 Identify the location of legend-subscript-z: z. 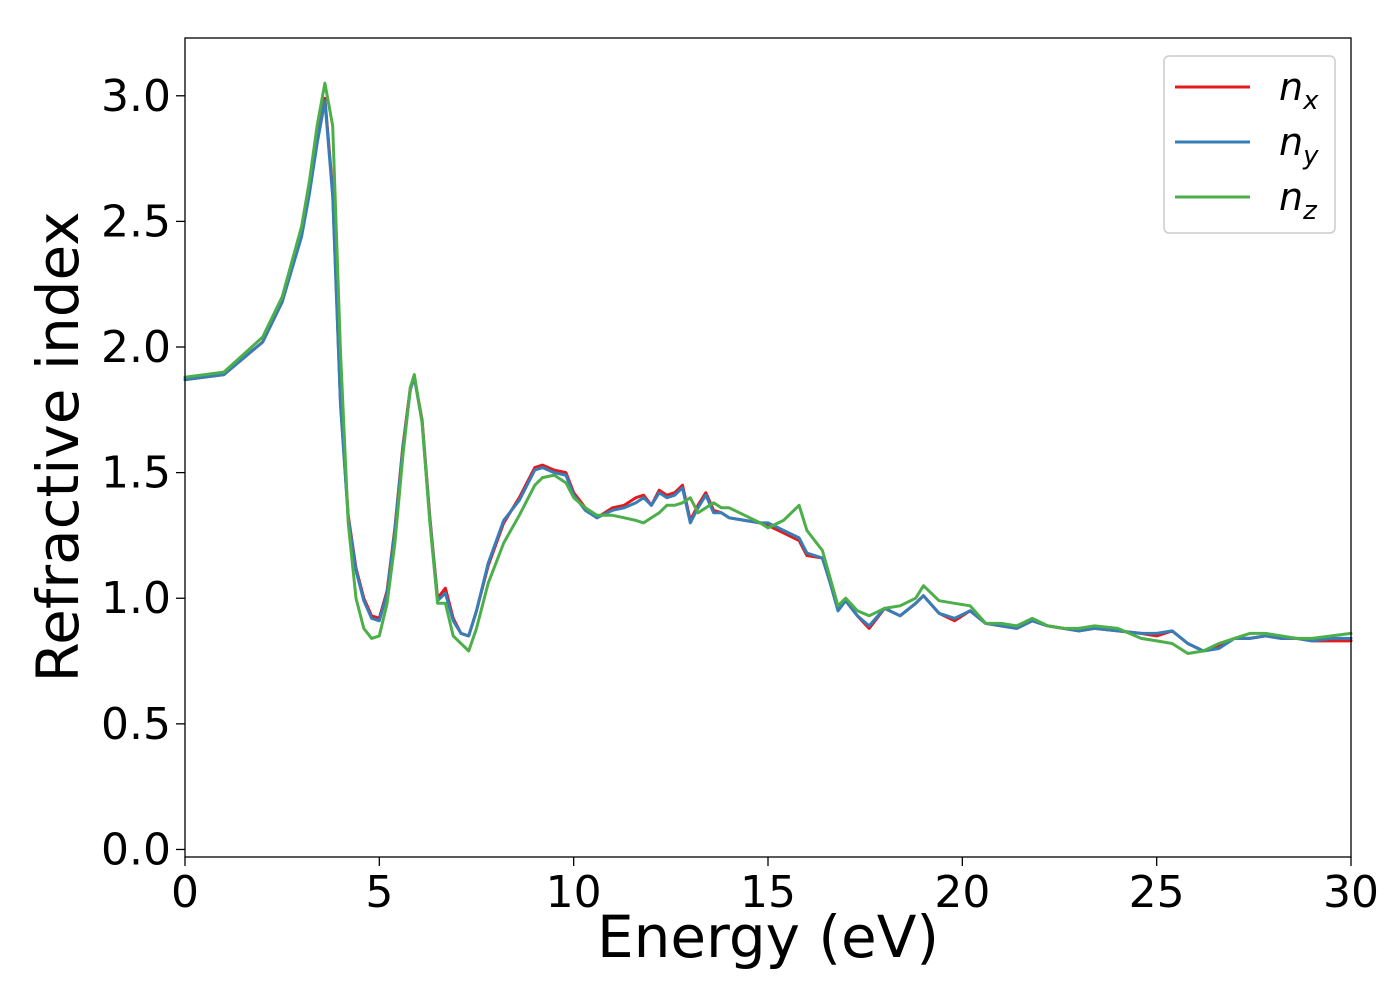
(1310, 211).